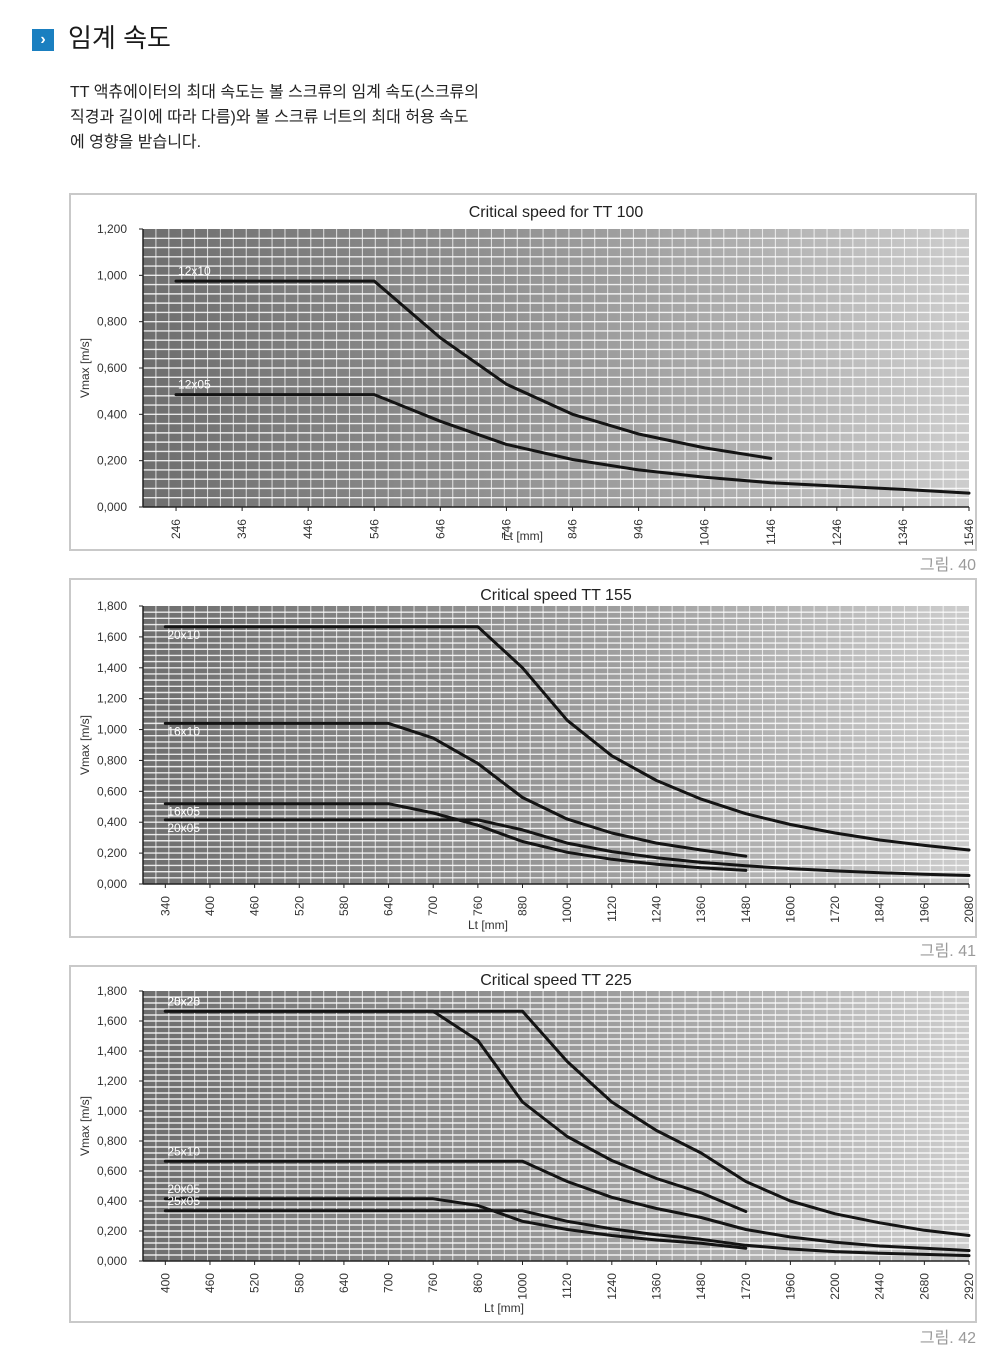 This screenshot has height=1349, width=1000. What do you see at coordinates (183, 1201) in the screenshot?
I see `series-label-25x05: 25x05` at bounding box center [183, 1201].